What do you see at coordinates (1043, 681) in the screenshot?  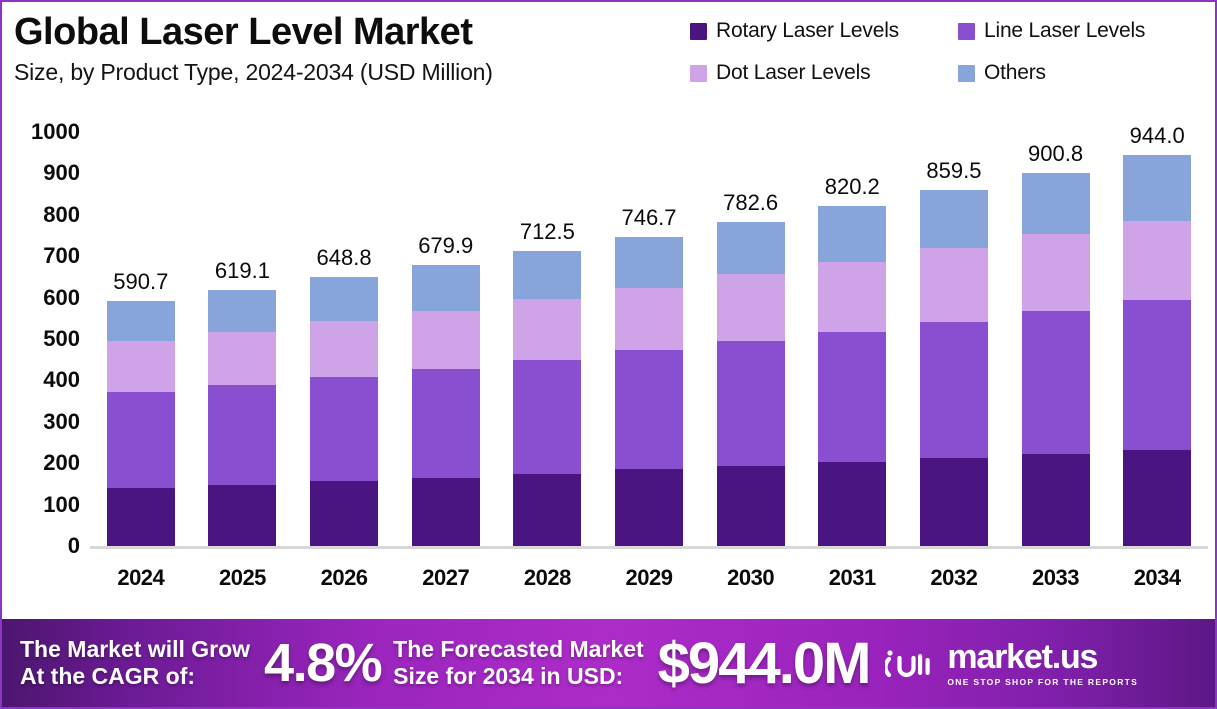 I see `brand-tagline: ONE STOP SHOP FOR THE REPORTS` at bounding box center [1043, 681].